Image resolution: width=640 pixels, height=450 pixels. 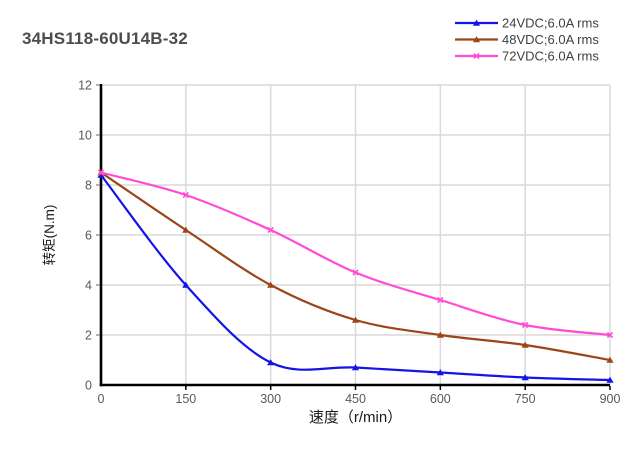 I want to click on y-tick-label: 6, so click(x=88, y=236).